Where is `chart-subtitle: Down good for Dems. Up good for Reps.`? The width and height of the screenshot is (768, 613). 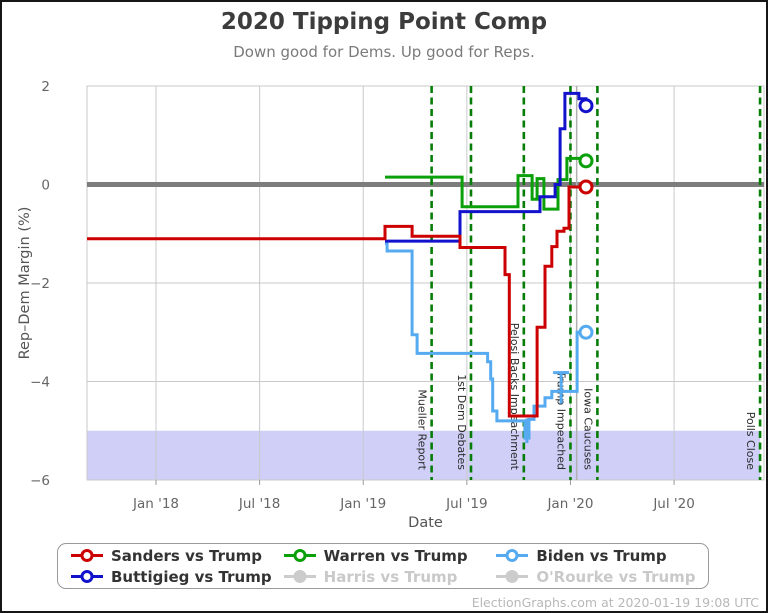
chart-subtitle: Down good for Dems. Up good for Reps. is located at coordinates (384, 52).